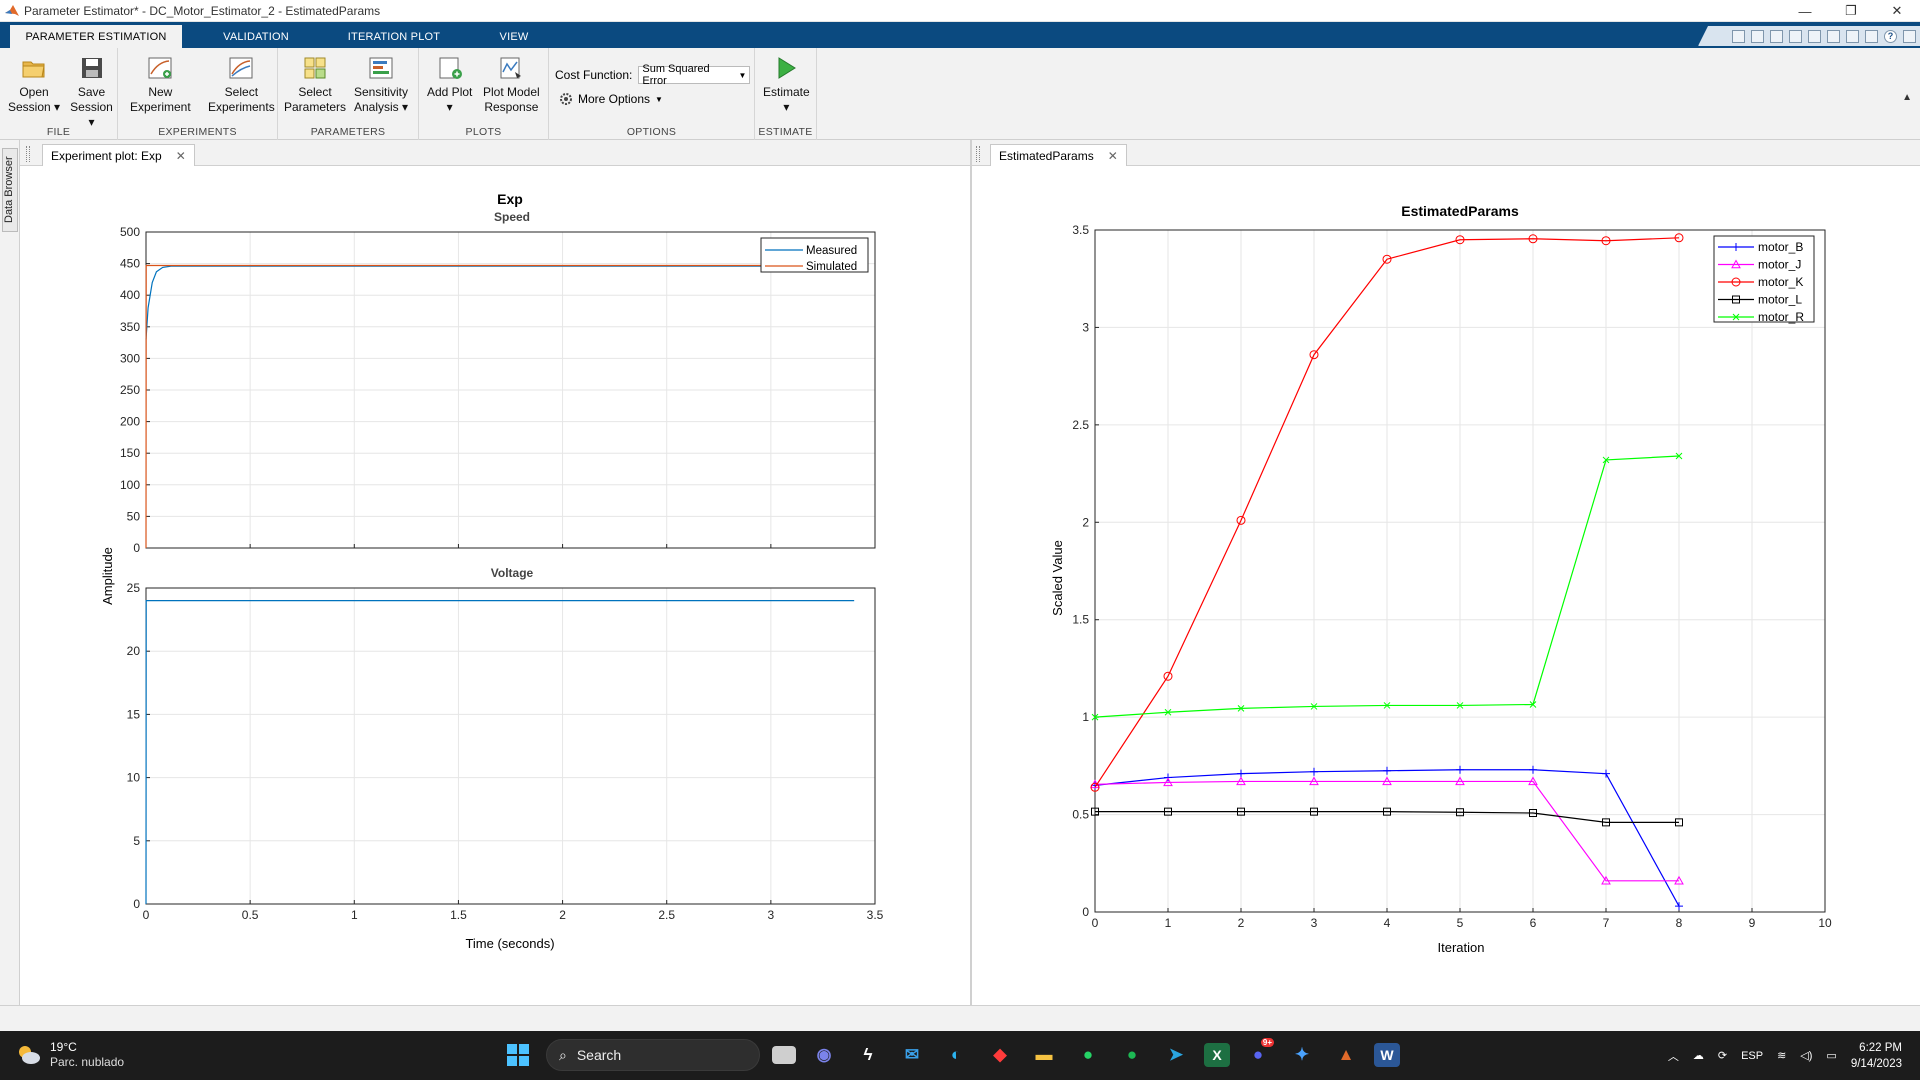  Describe the element at coordinates (824, 1054) in the screenshot. I see `teams-icon: ◉` at that location.